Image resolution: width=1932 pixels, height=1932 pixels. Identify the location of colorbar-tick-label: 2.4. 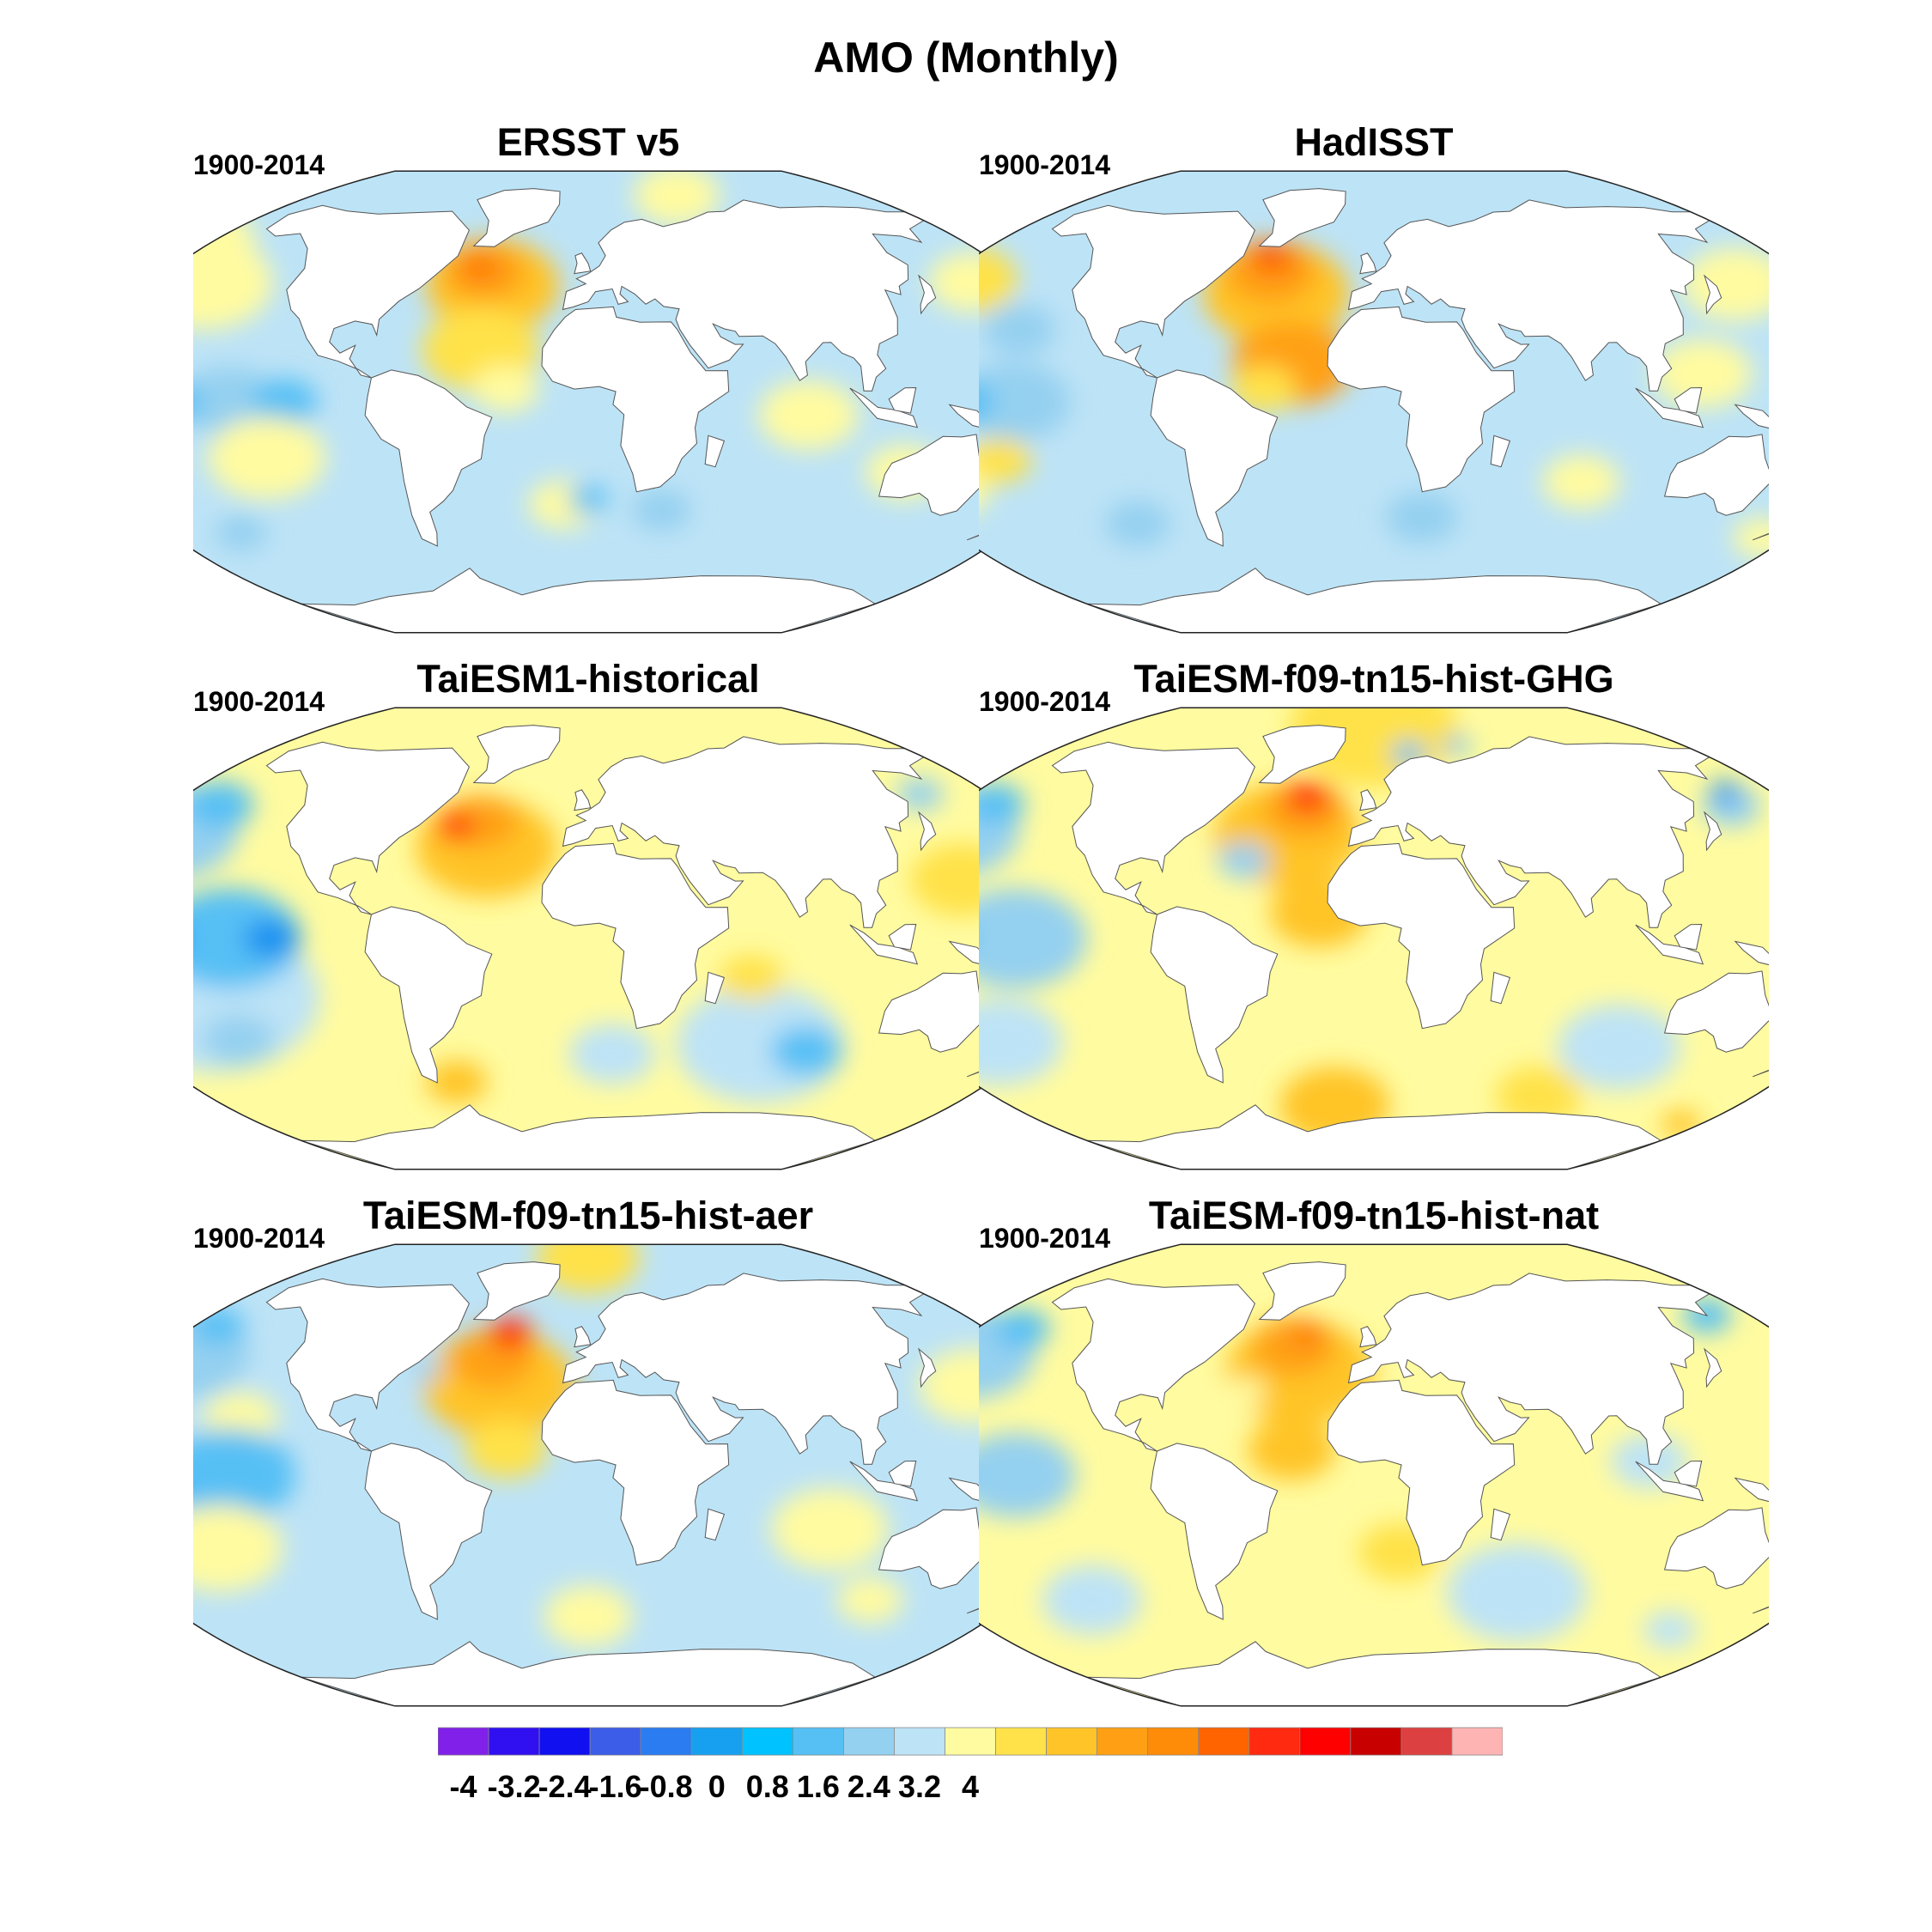
(868, 1786).